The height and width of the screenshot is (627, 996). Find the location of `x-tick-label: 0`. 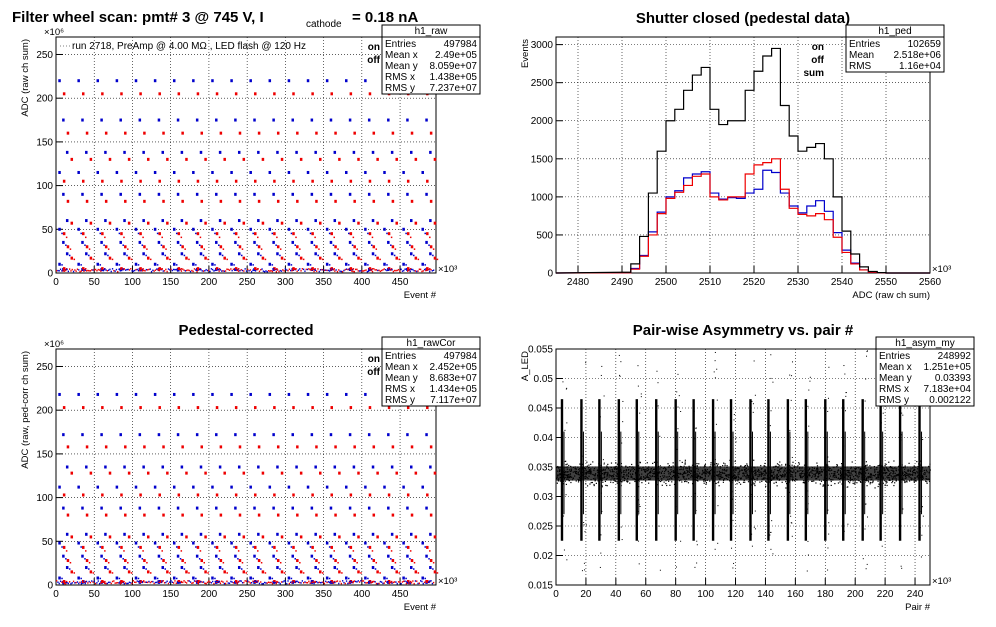

x-tick-label: 0 is located at coordinates (56, 282).